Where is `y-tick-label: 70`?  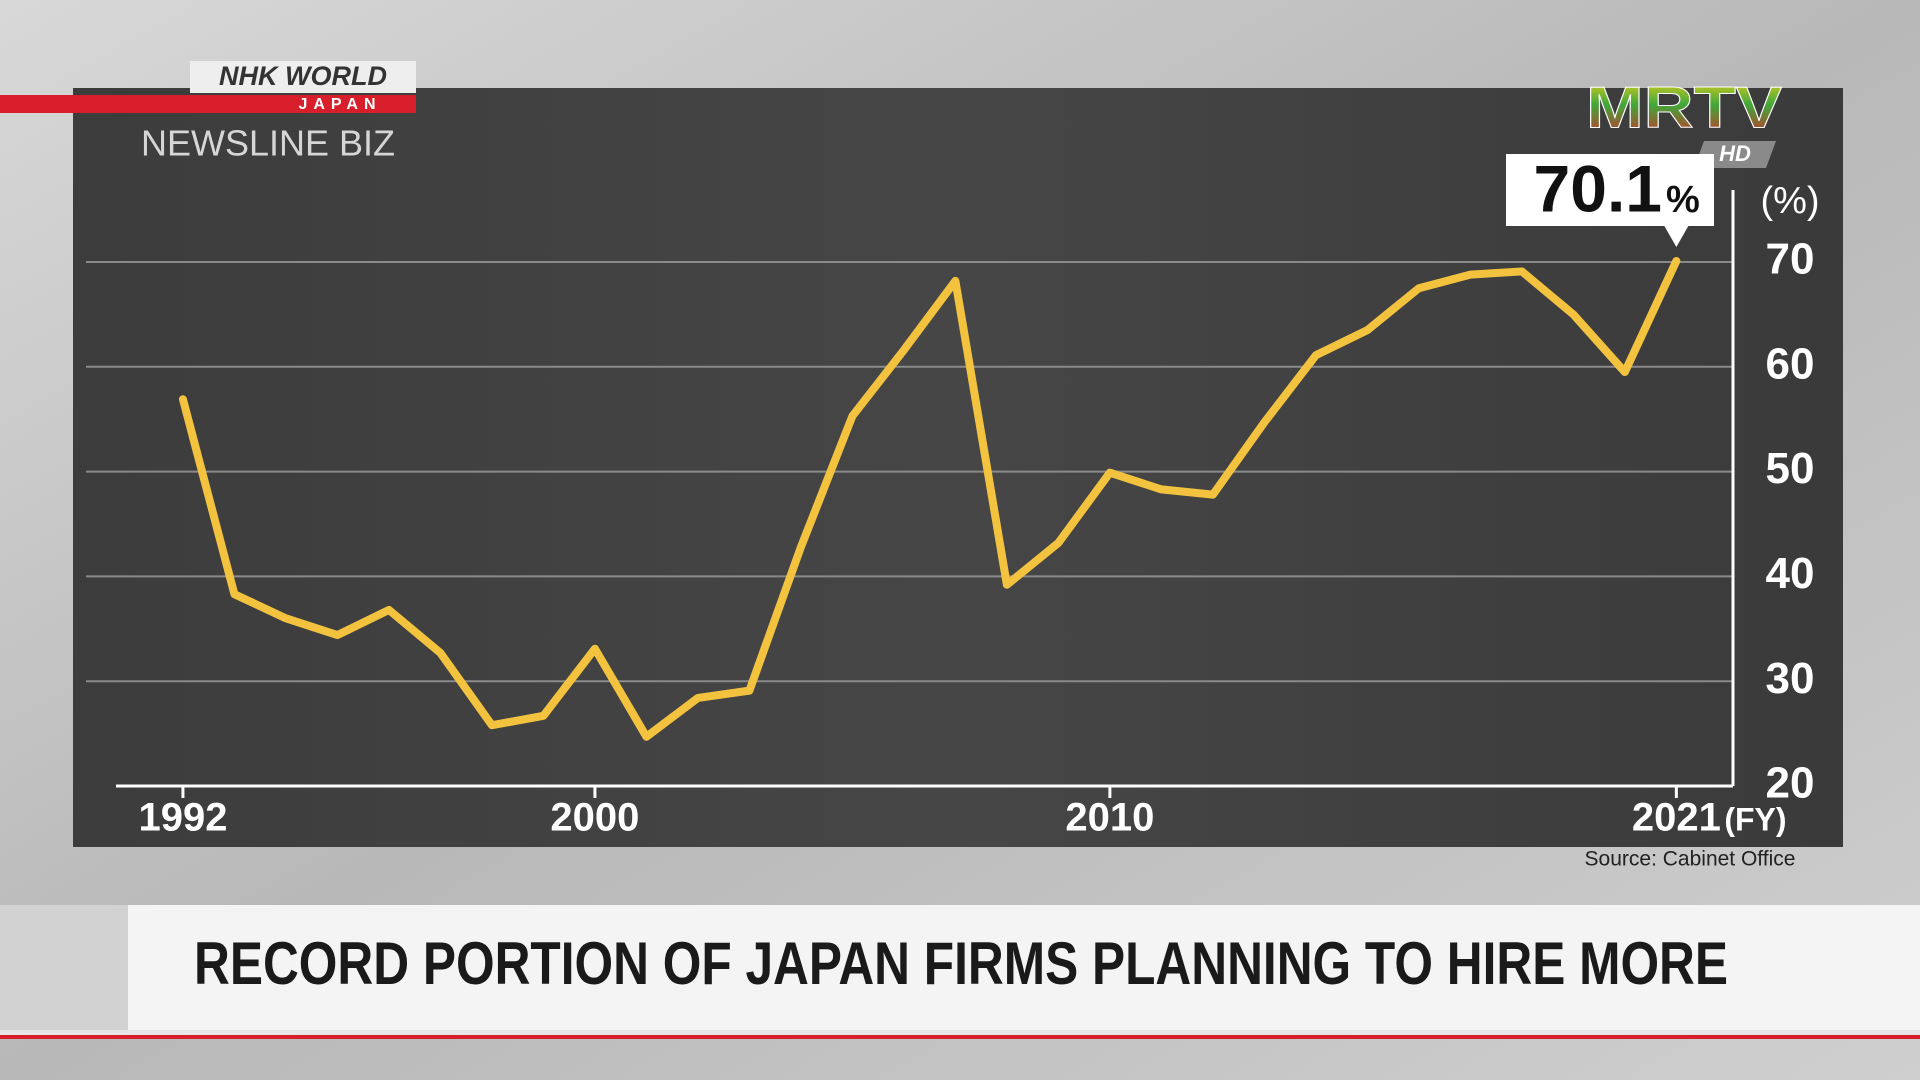
y-tick-label: 70 is located at coordinates (1790, 259).